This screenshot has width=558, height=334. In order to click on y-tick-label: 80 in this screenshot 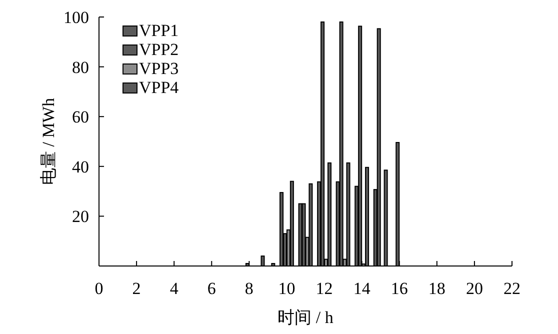, I will do `click(80, 67)`.